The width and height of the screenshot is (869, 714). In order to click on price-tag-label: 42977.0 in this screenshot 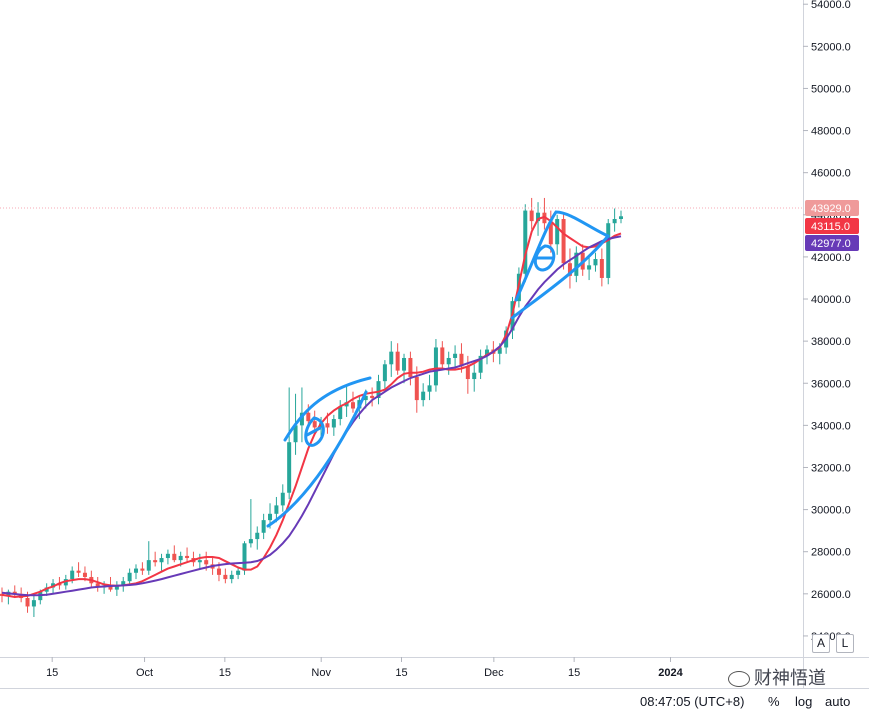, I will do `click(831, 244)`.